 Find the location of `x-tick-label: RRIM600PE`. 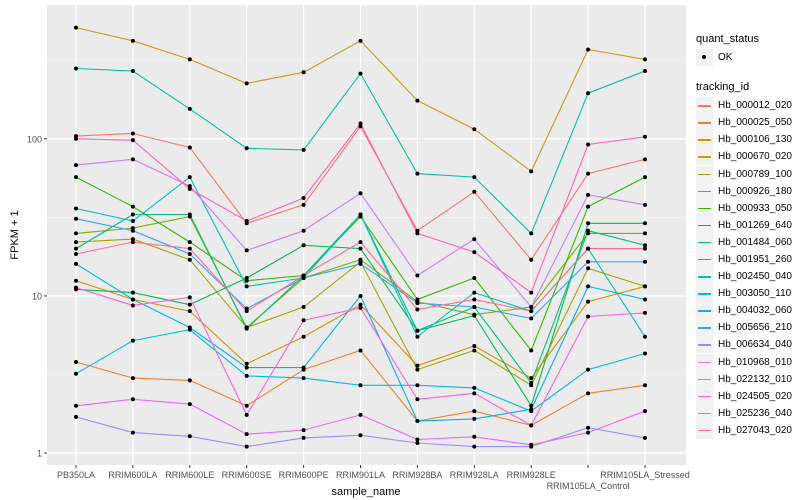

x-tick-label: RRIM600PE is located at coordinates (304, 475).